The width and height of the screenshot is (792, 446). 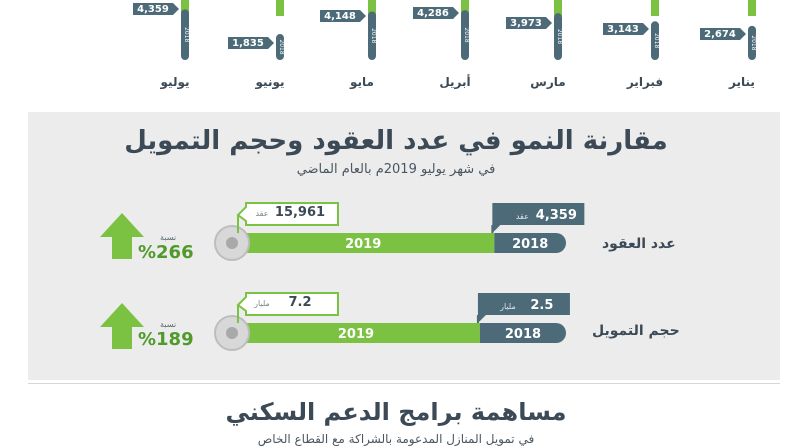 I want to click on value-label: 2,674, so click(x=720, y=34).